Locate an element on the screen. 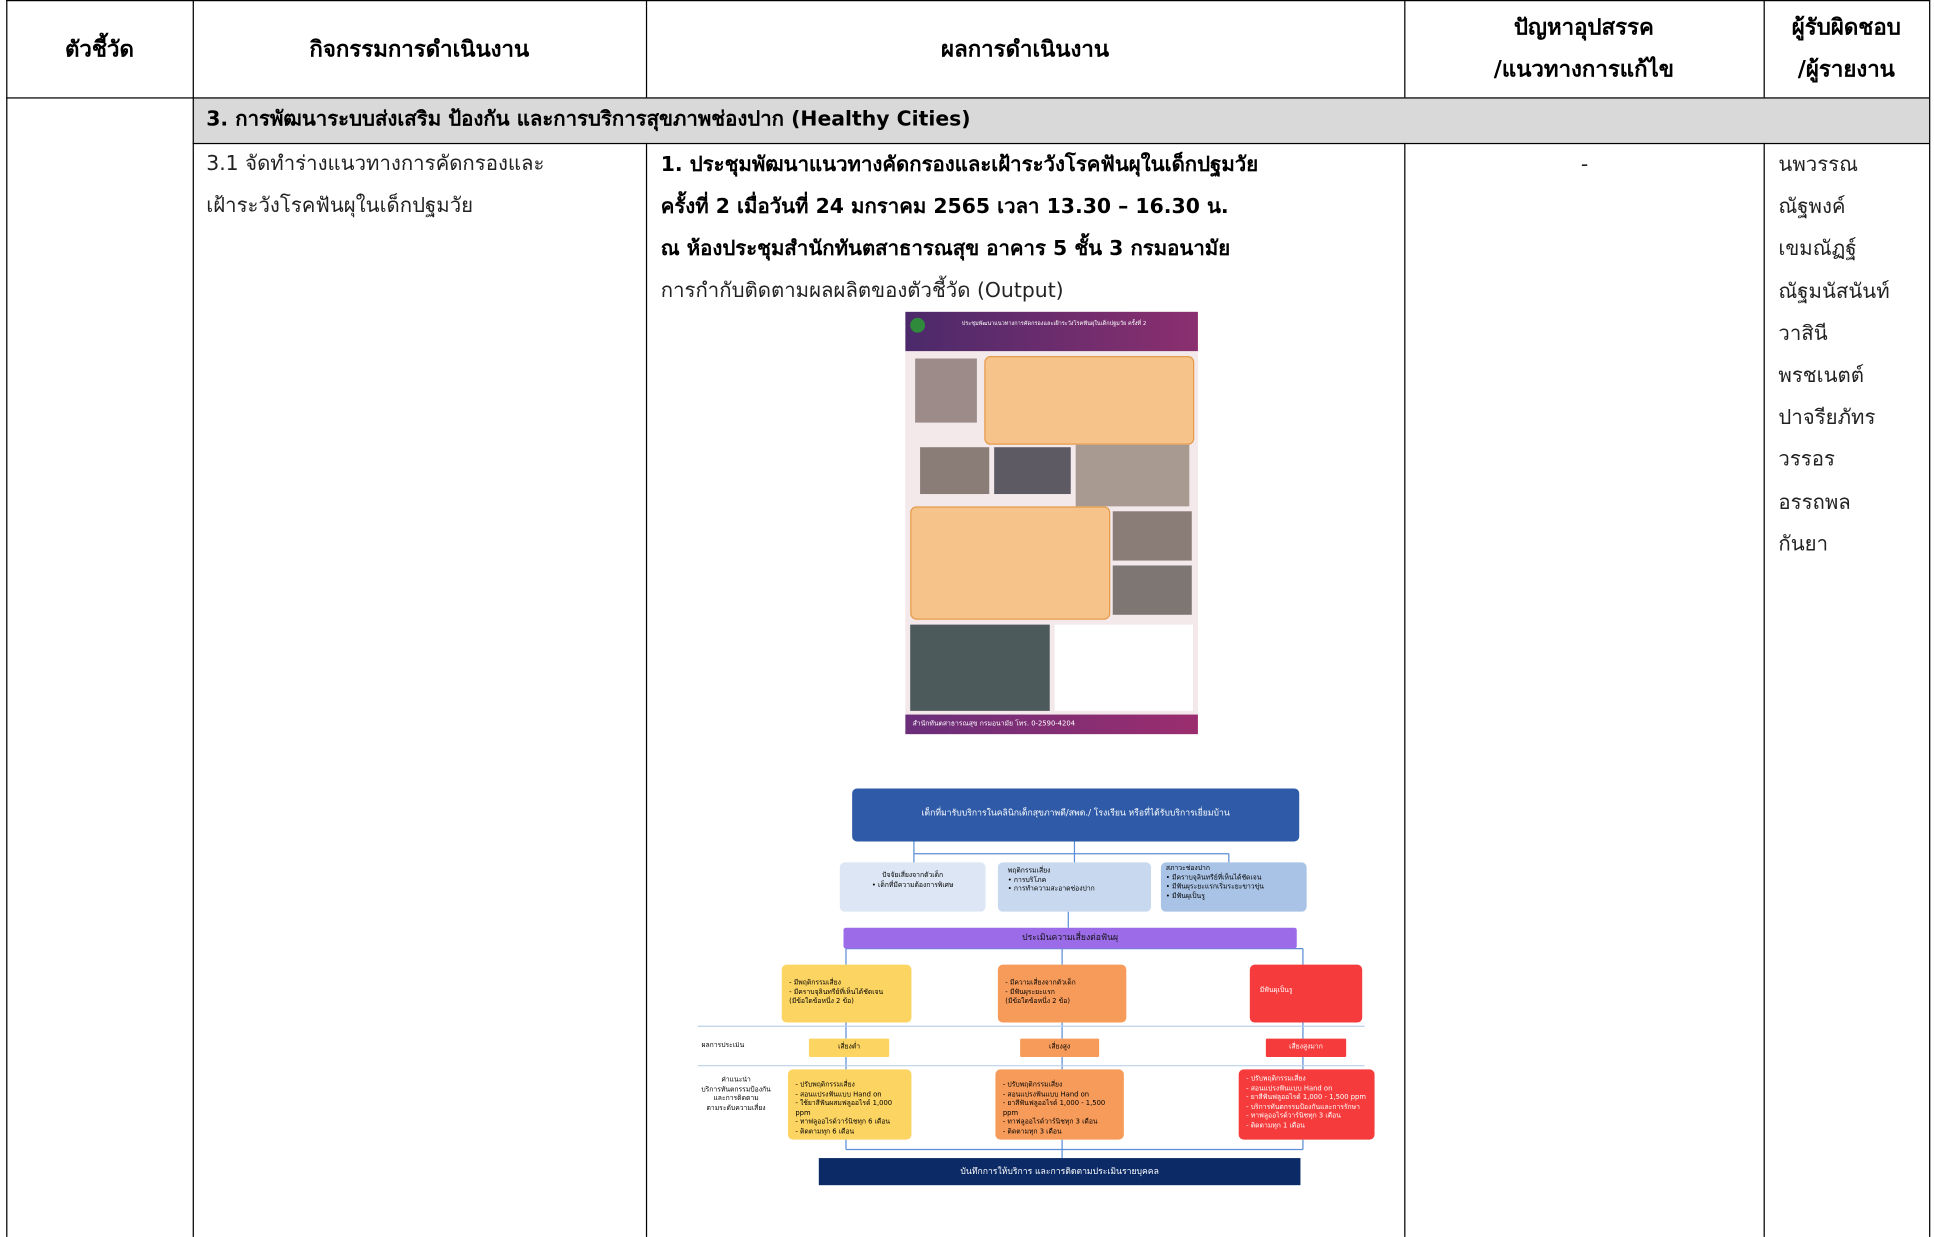 This screenshot has height=1237, width=1934. text-line: - ติดตามทุก 1 เดือน is located at coordinates (1275, 1125).